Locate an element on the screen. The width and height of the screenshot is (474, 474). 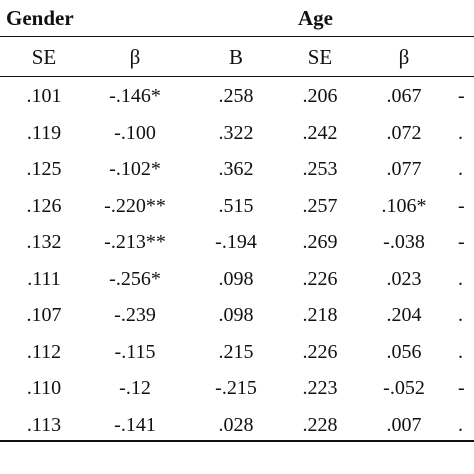
table-cell: -.194 is located at coordinates (236, 242).